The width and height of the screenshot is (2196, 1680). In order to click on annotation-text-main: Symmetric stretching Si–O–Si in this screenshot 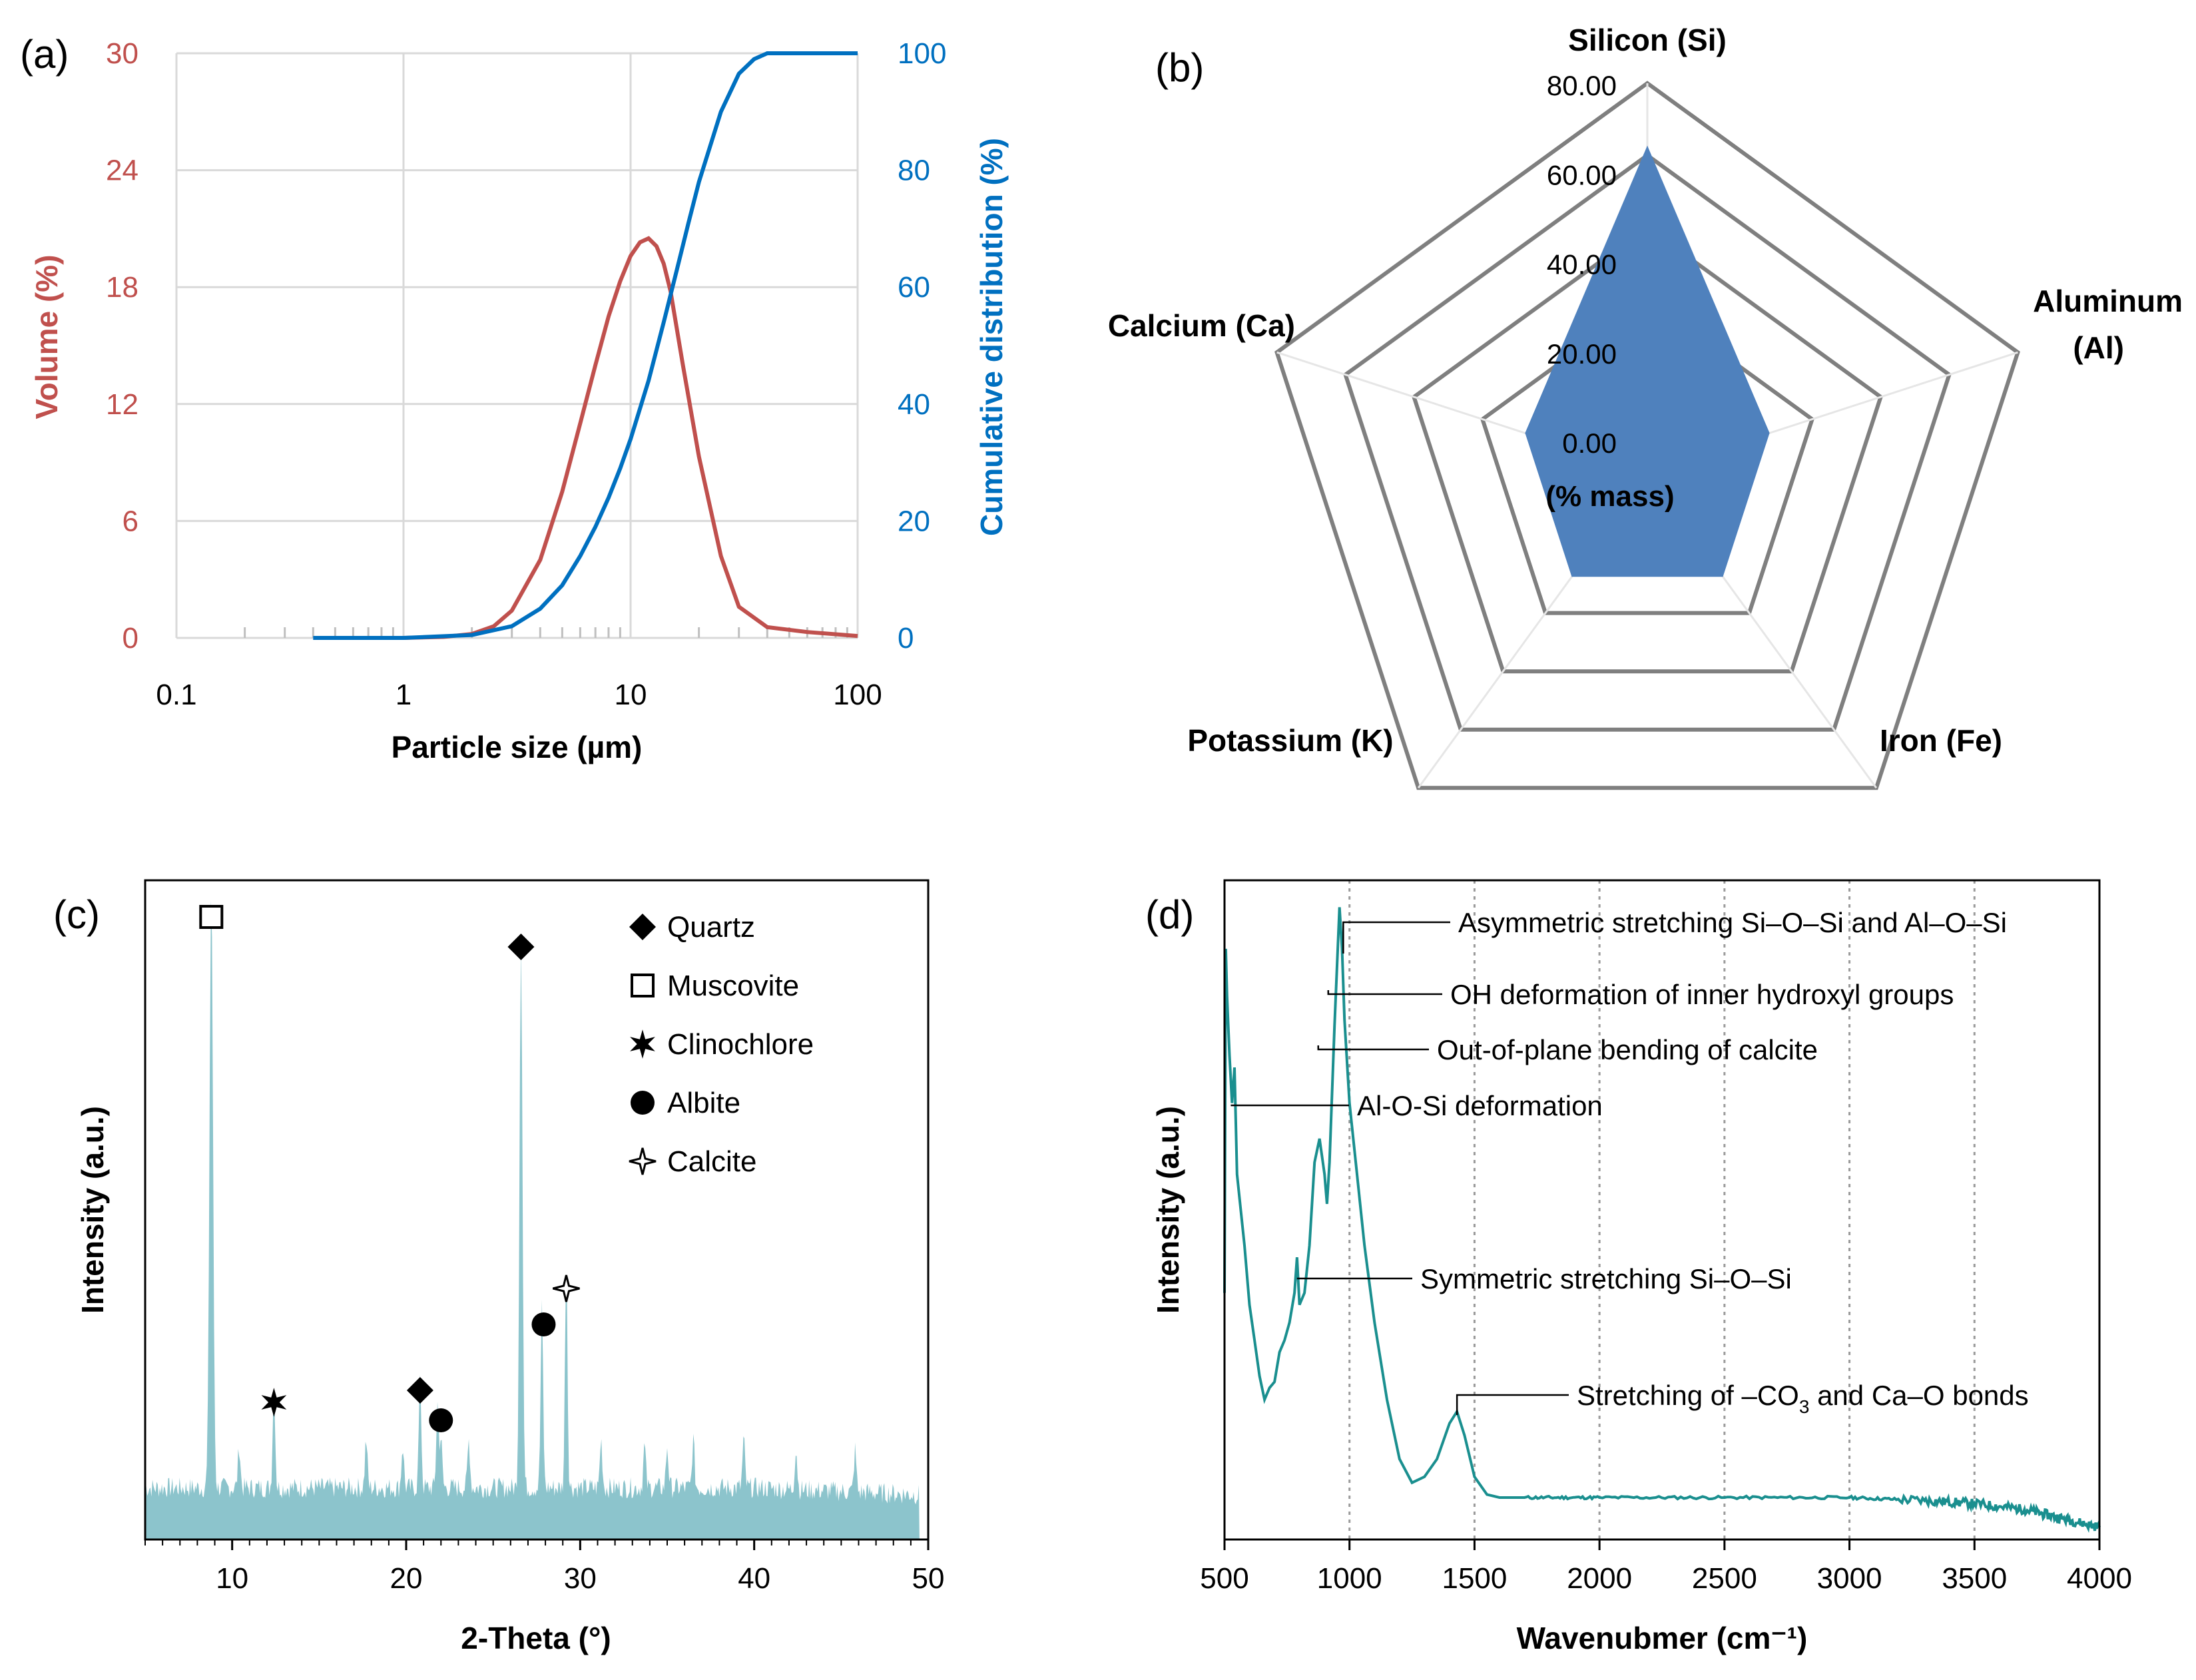, I will do `click(1606, 1278)`.